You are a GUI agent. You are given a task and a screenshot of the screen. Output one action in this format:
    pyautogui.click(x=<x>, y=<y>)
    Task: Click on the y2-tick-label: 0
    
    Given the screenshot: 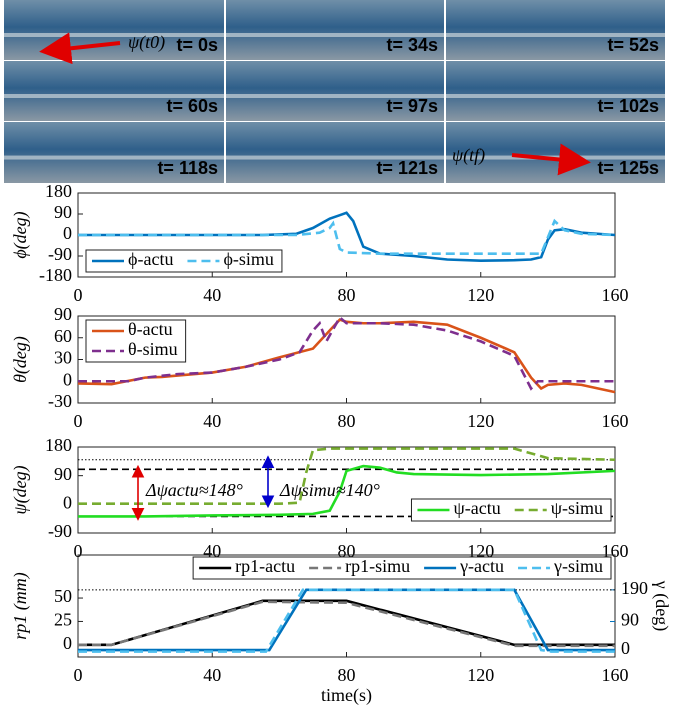 What is the action you would take?
    pyautogui.click(x=625, y=648)
    